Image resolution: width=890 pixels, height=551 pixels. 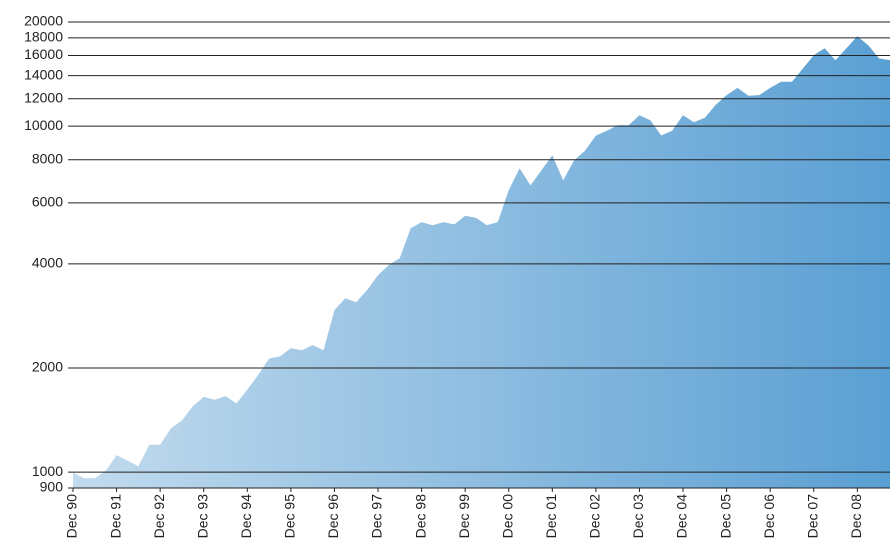 What do you see at coordinates (47, 202) in the screenshot?
I see `y-tick-label: 6000` at bounding box center [47, 202].